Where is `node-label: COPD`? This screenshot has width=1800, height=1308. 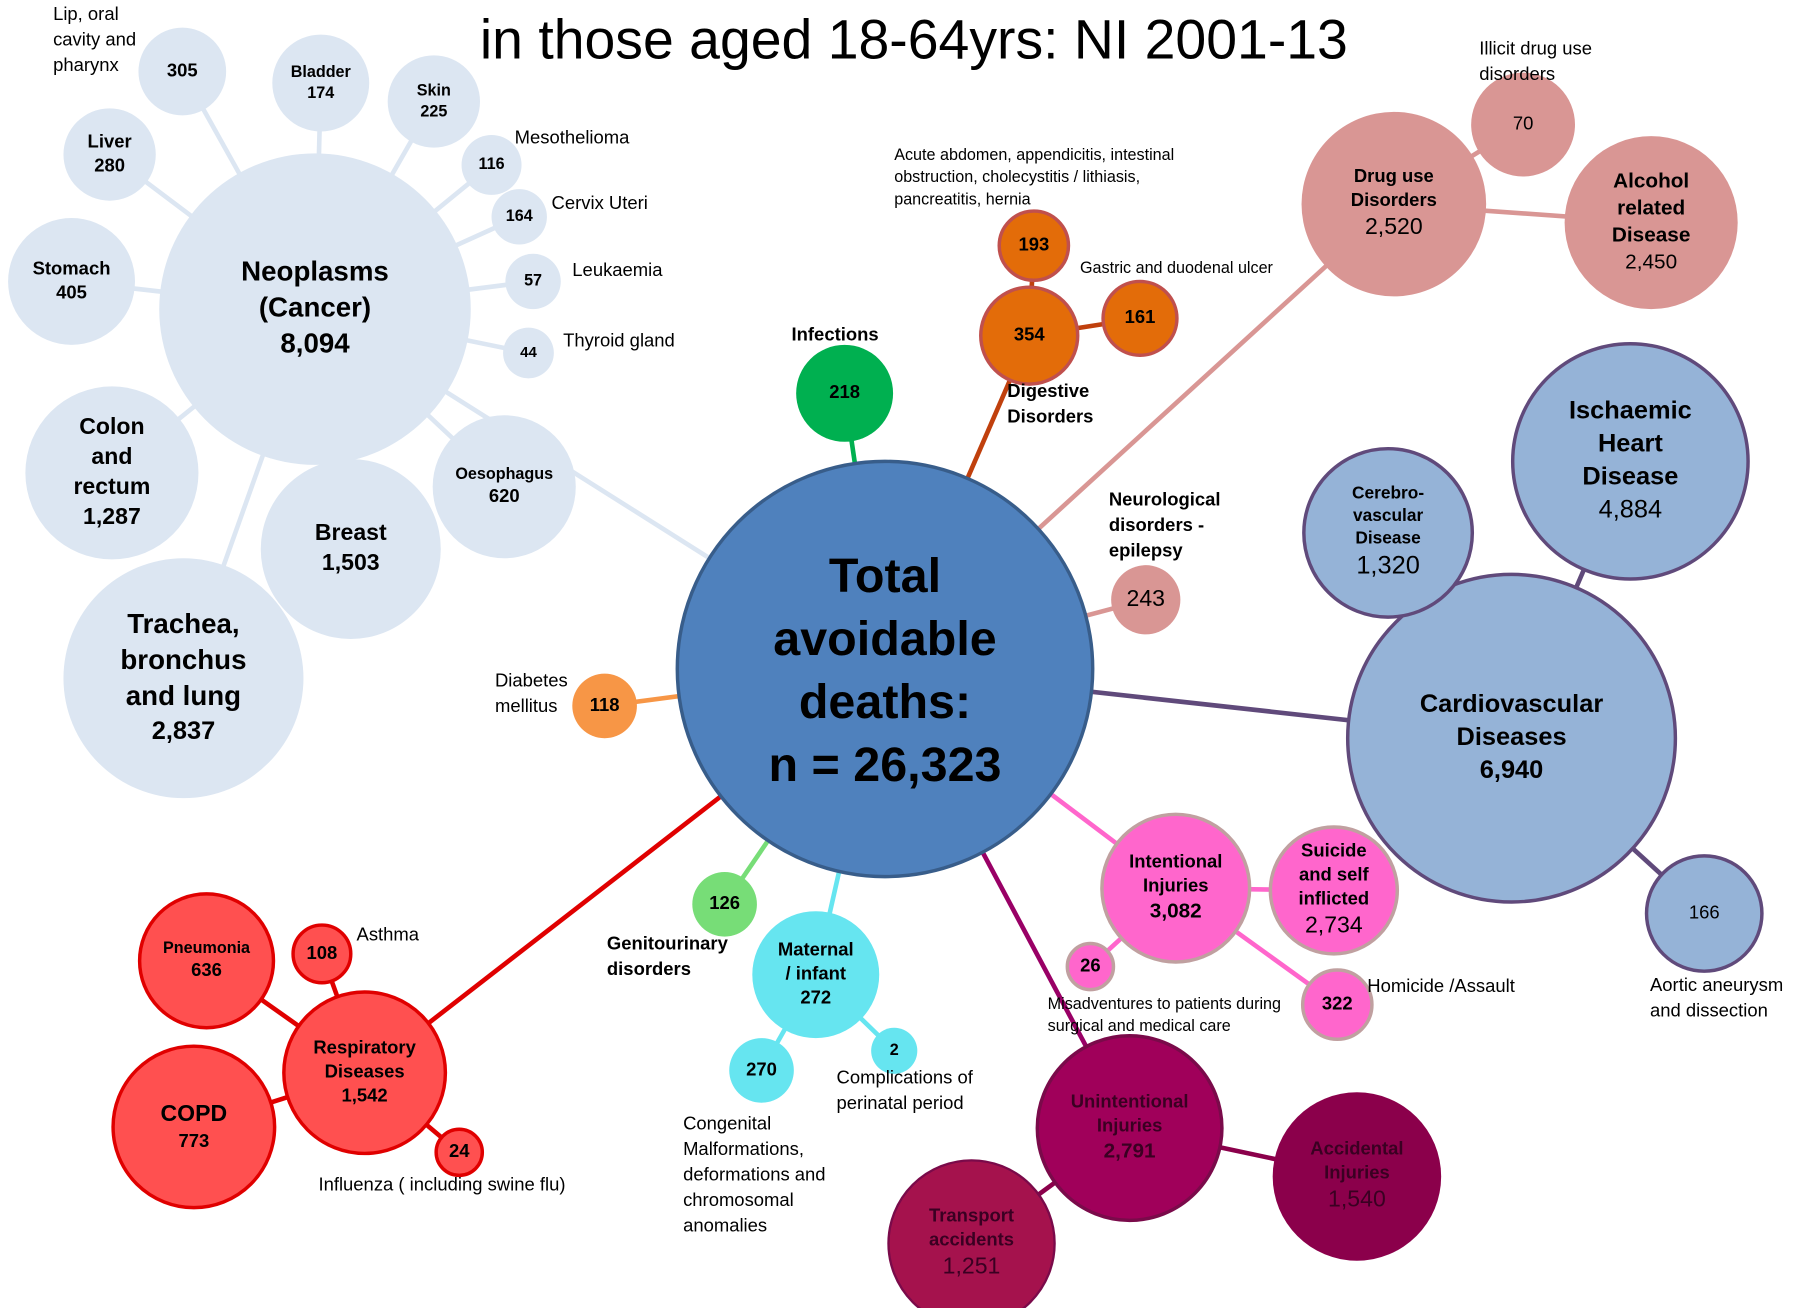
node-label: COPD is located at coordinates (194, 1113).